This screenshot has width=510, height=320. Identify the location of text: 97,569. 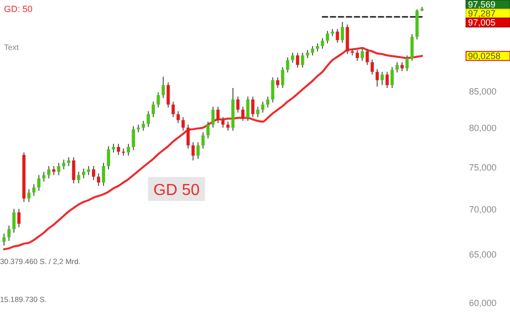
(482, 5).